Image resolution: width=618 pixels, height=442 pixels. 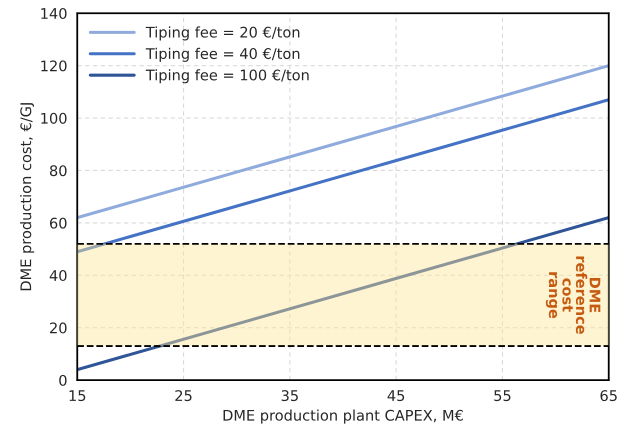 I want to click on band-label: DME reference cost range, so click(x=573, y=295).